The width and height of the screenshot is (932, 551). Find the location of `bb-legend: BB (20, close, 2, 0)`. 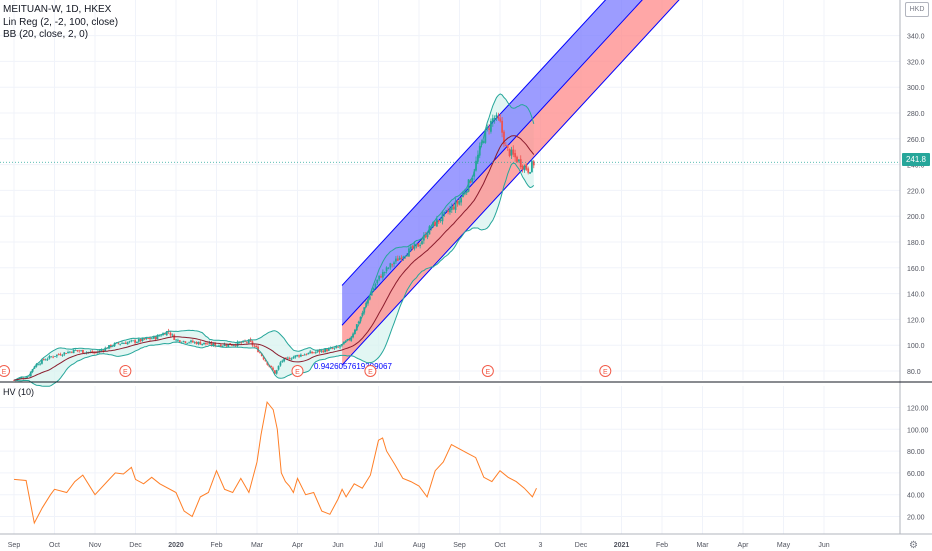

bb-legend: BB (20, close, 2, 0) is located at coordinates (46, 34).